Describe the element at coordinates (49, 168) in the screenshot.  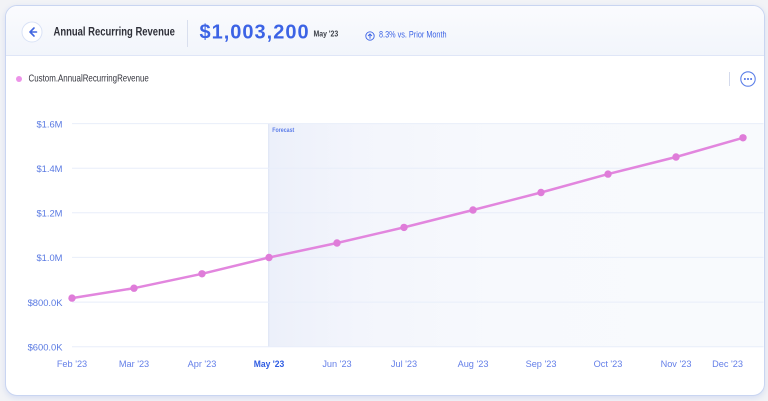
I see `svg-text: $1.4M` at that location.